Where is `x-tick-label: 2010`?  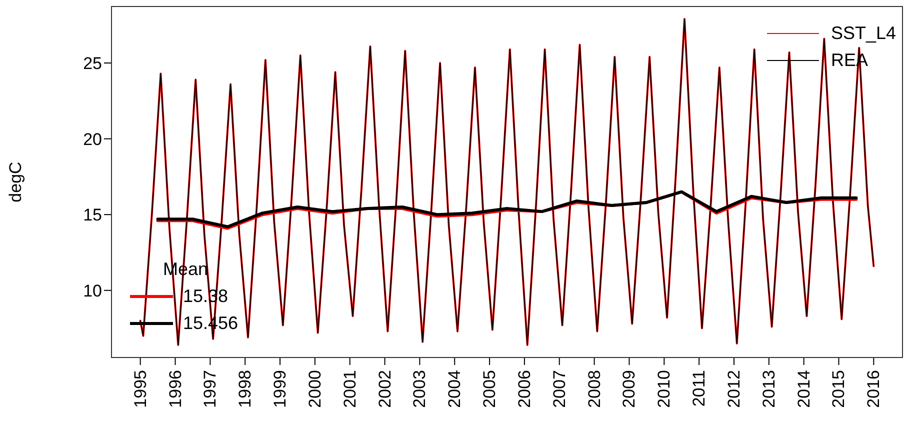 x-tick-label: 2010 is located at coordinates (664, 389).